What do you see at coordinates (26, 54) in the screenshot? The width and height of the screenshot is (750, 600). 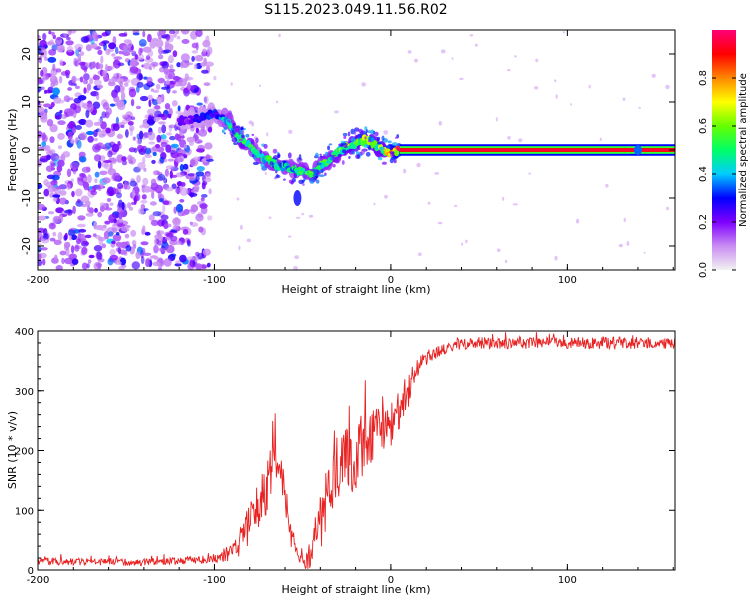 I see `y-tick-label: 20` at bounding box center [26, 54].